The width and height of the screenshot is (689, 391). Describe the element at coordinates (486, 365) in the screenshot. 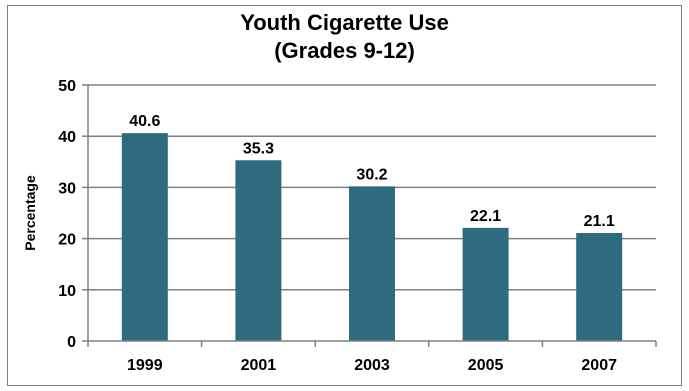

I see `x-tick-label-2005: 2005` at that location.